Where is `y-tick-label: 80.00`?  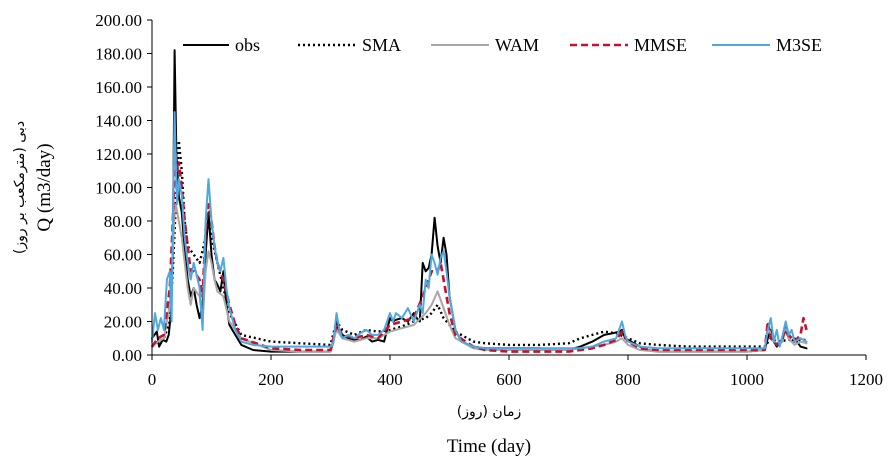
y-tick-label: 80.00 is located at coordinates (123, 221).